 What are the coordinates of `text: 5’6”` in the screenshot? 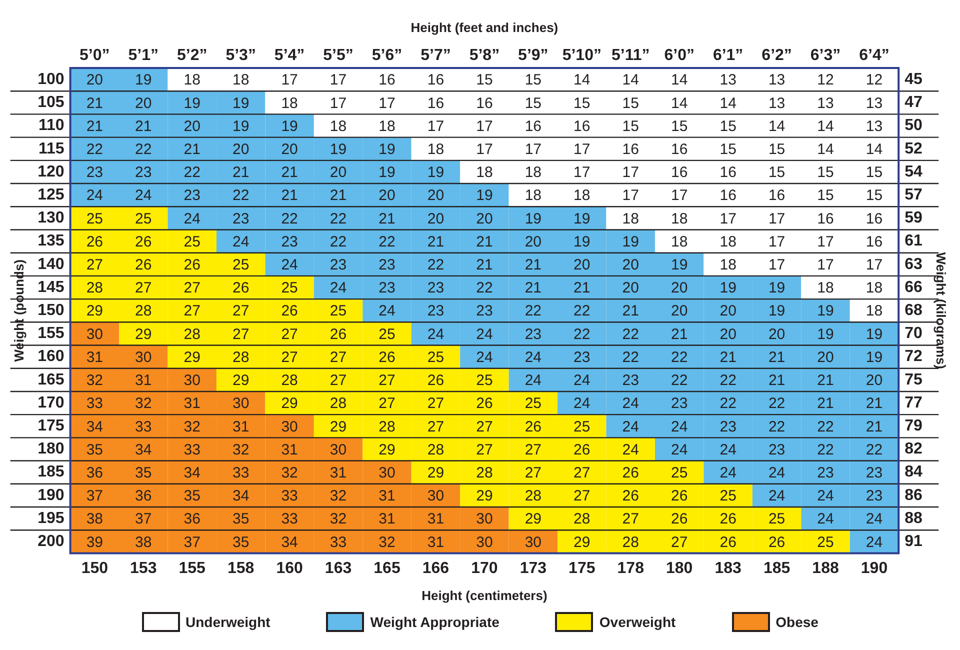 It's located at (387, 55).